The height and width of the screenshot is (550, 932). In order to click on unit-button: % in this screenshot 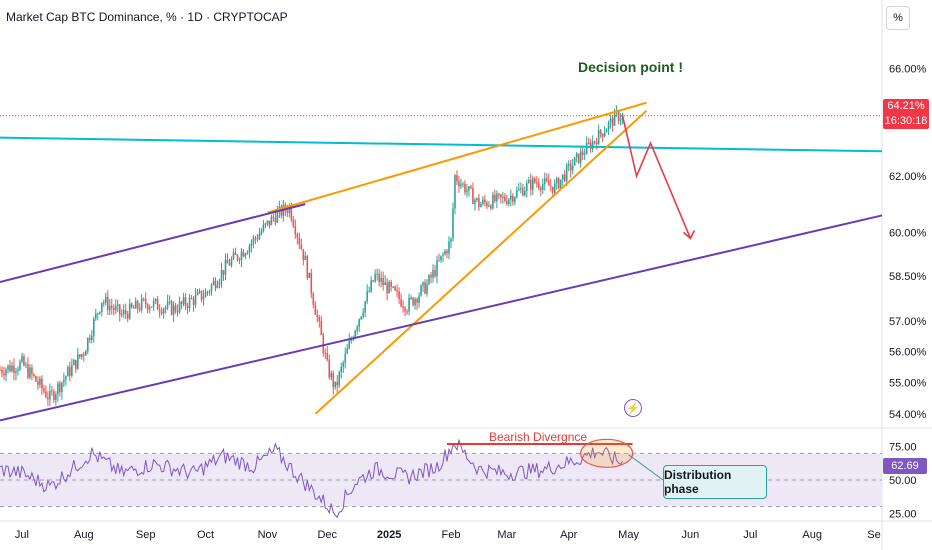, I will do `click(898, 18)`.